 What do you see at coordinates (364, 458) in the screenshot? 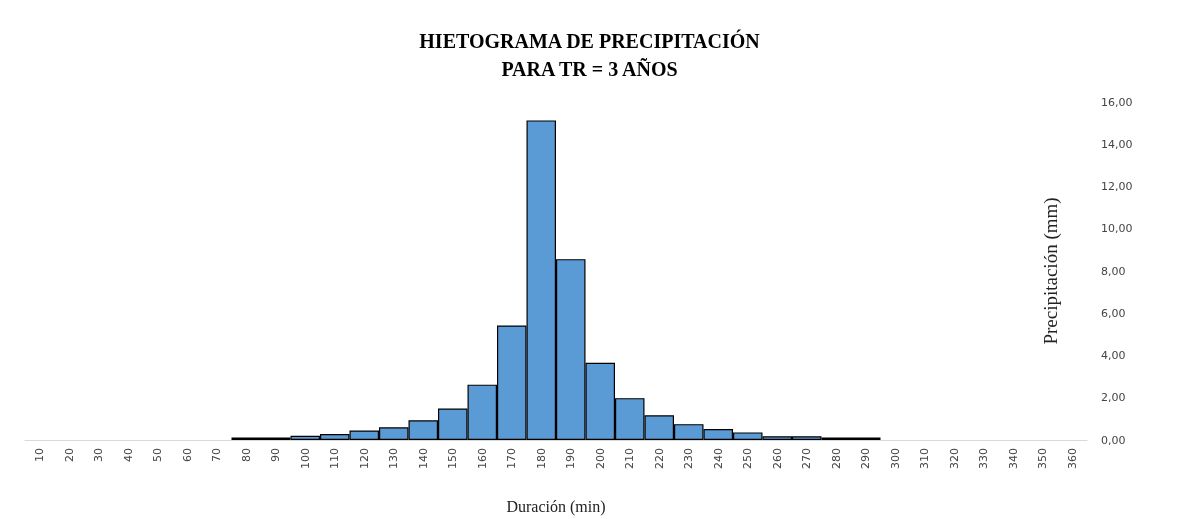
I see `x-tick-label: 120` at bounding box center [364, 458].